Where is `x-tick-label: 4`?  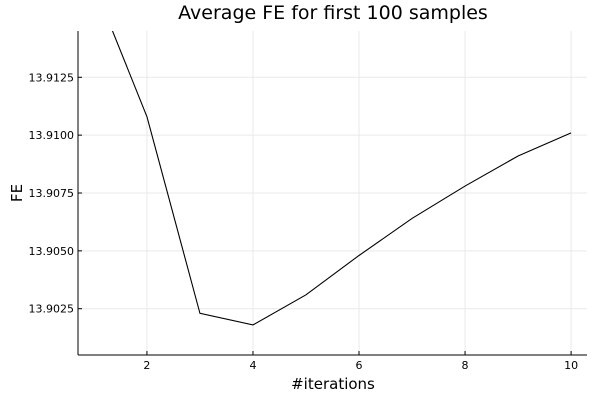 x-tick-label: 4 is located at coordinates (252, 365).